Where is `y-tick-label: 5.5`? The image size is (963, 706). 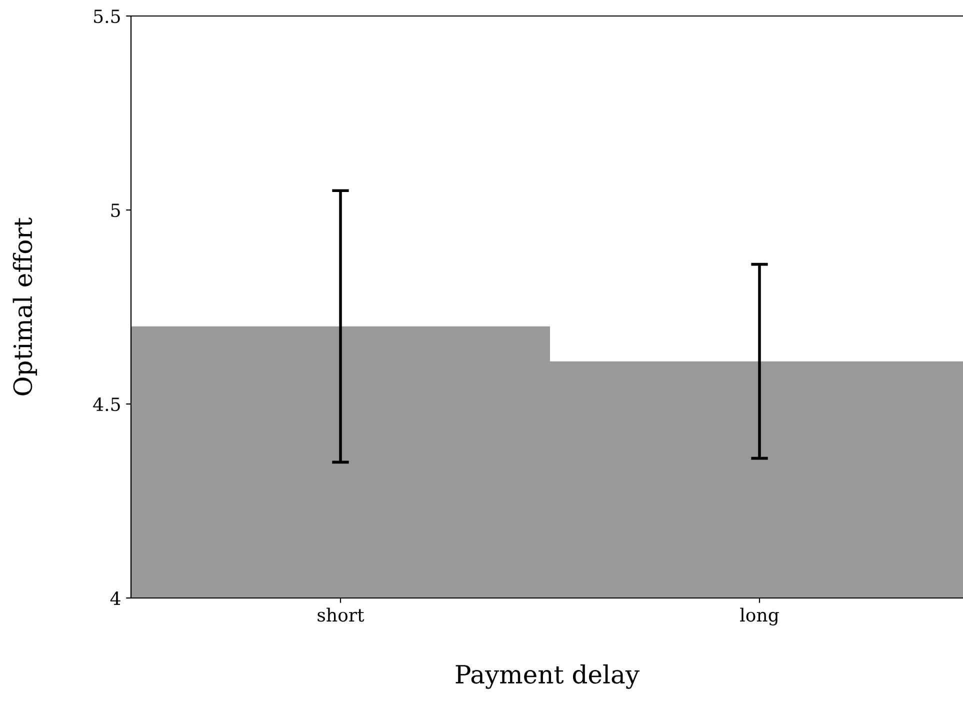
y-tick-label: 5.5 is located at coordinates (107, 17).